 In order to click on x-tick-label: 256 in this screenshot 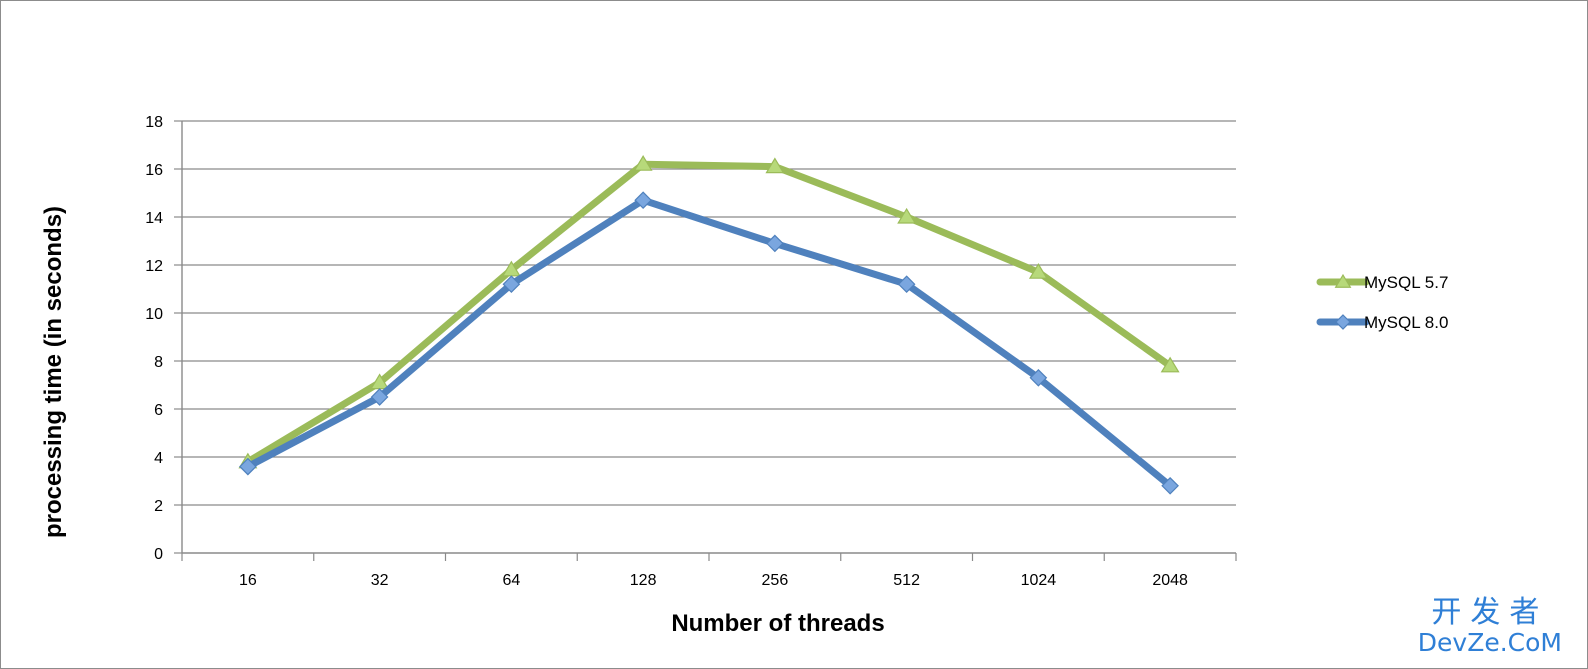, I will do `click(775, 580)`.